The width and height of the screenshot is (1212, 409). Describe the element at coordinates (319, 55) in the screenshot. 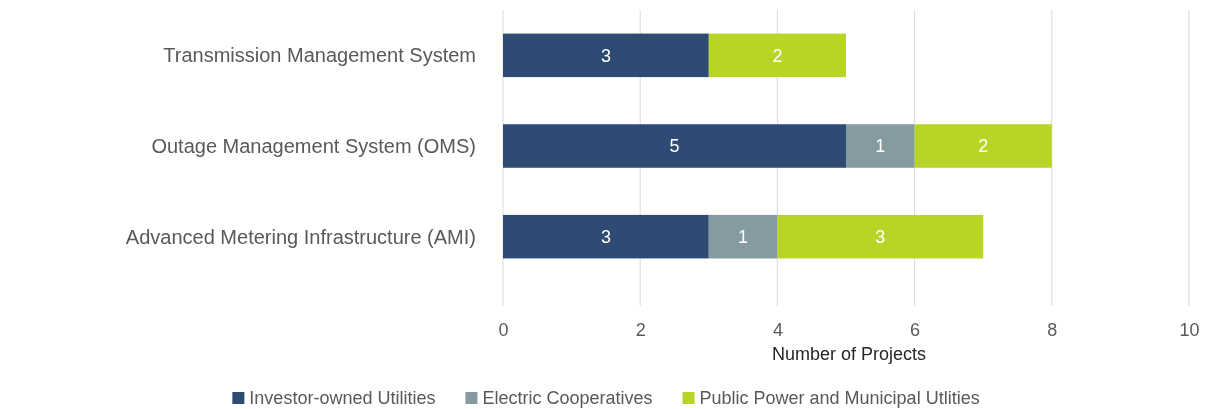

I see `y-tick-label: Transmission Management System` at that location.